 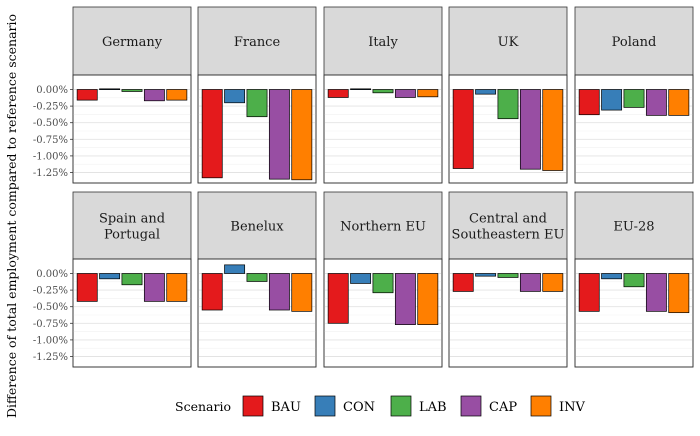 What do you see at coordinates (471, 406) in the screenshot?
I see `legend-key-cap` at bounding box center [471, 406].